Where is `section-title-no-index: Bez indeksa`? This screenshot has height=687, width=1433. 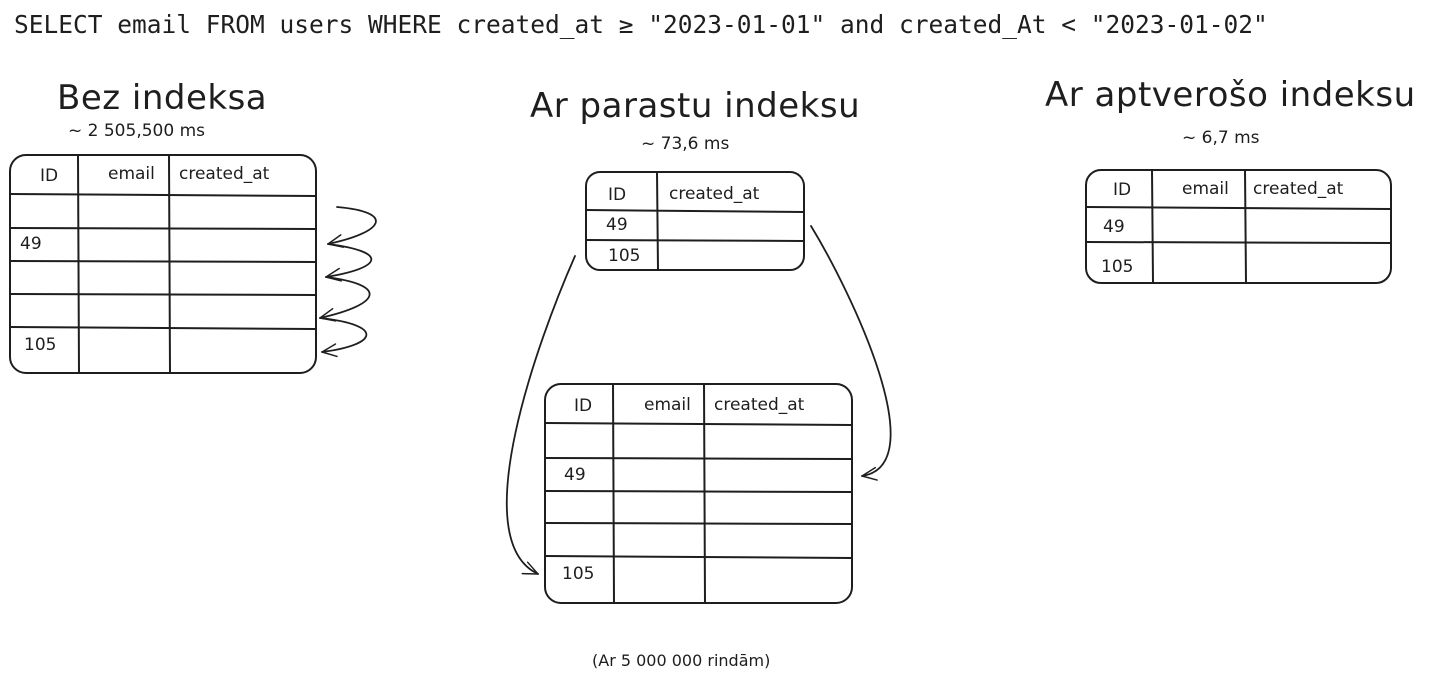 section-title-no-index: Bez indeksa is located at coordinates (162, 98).